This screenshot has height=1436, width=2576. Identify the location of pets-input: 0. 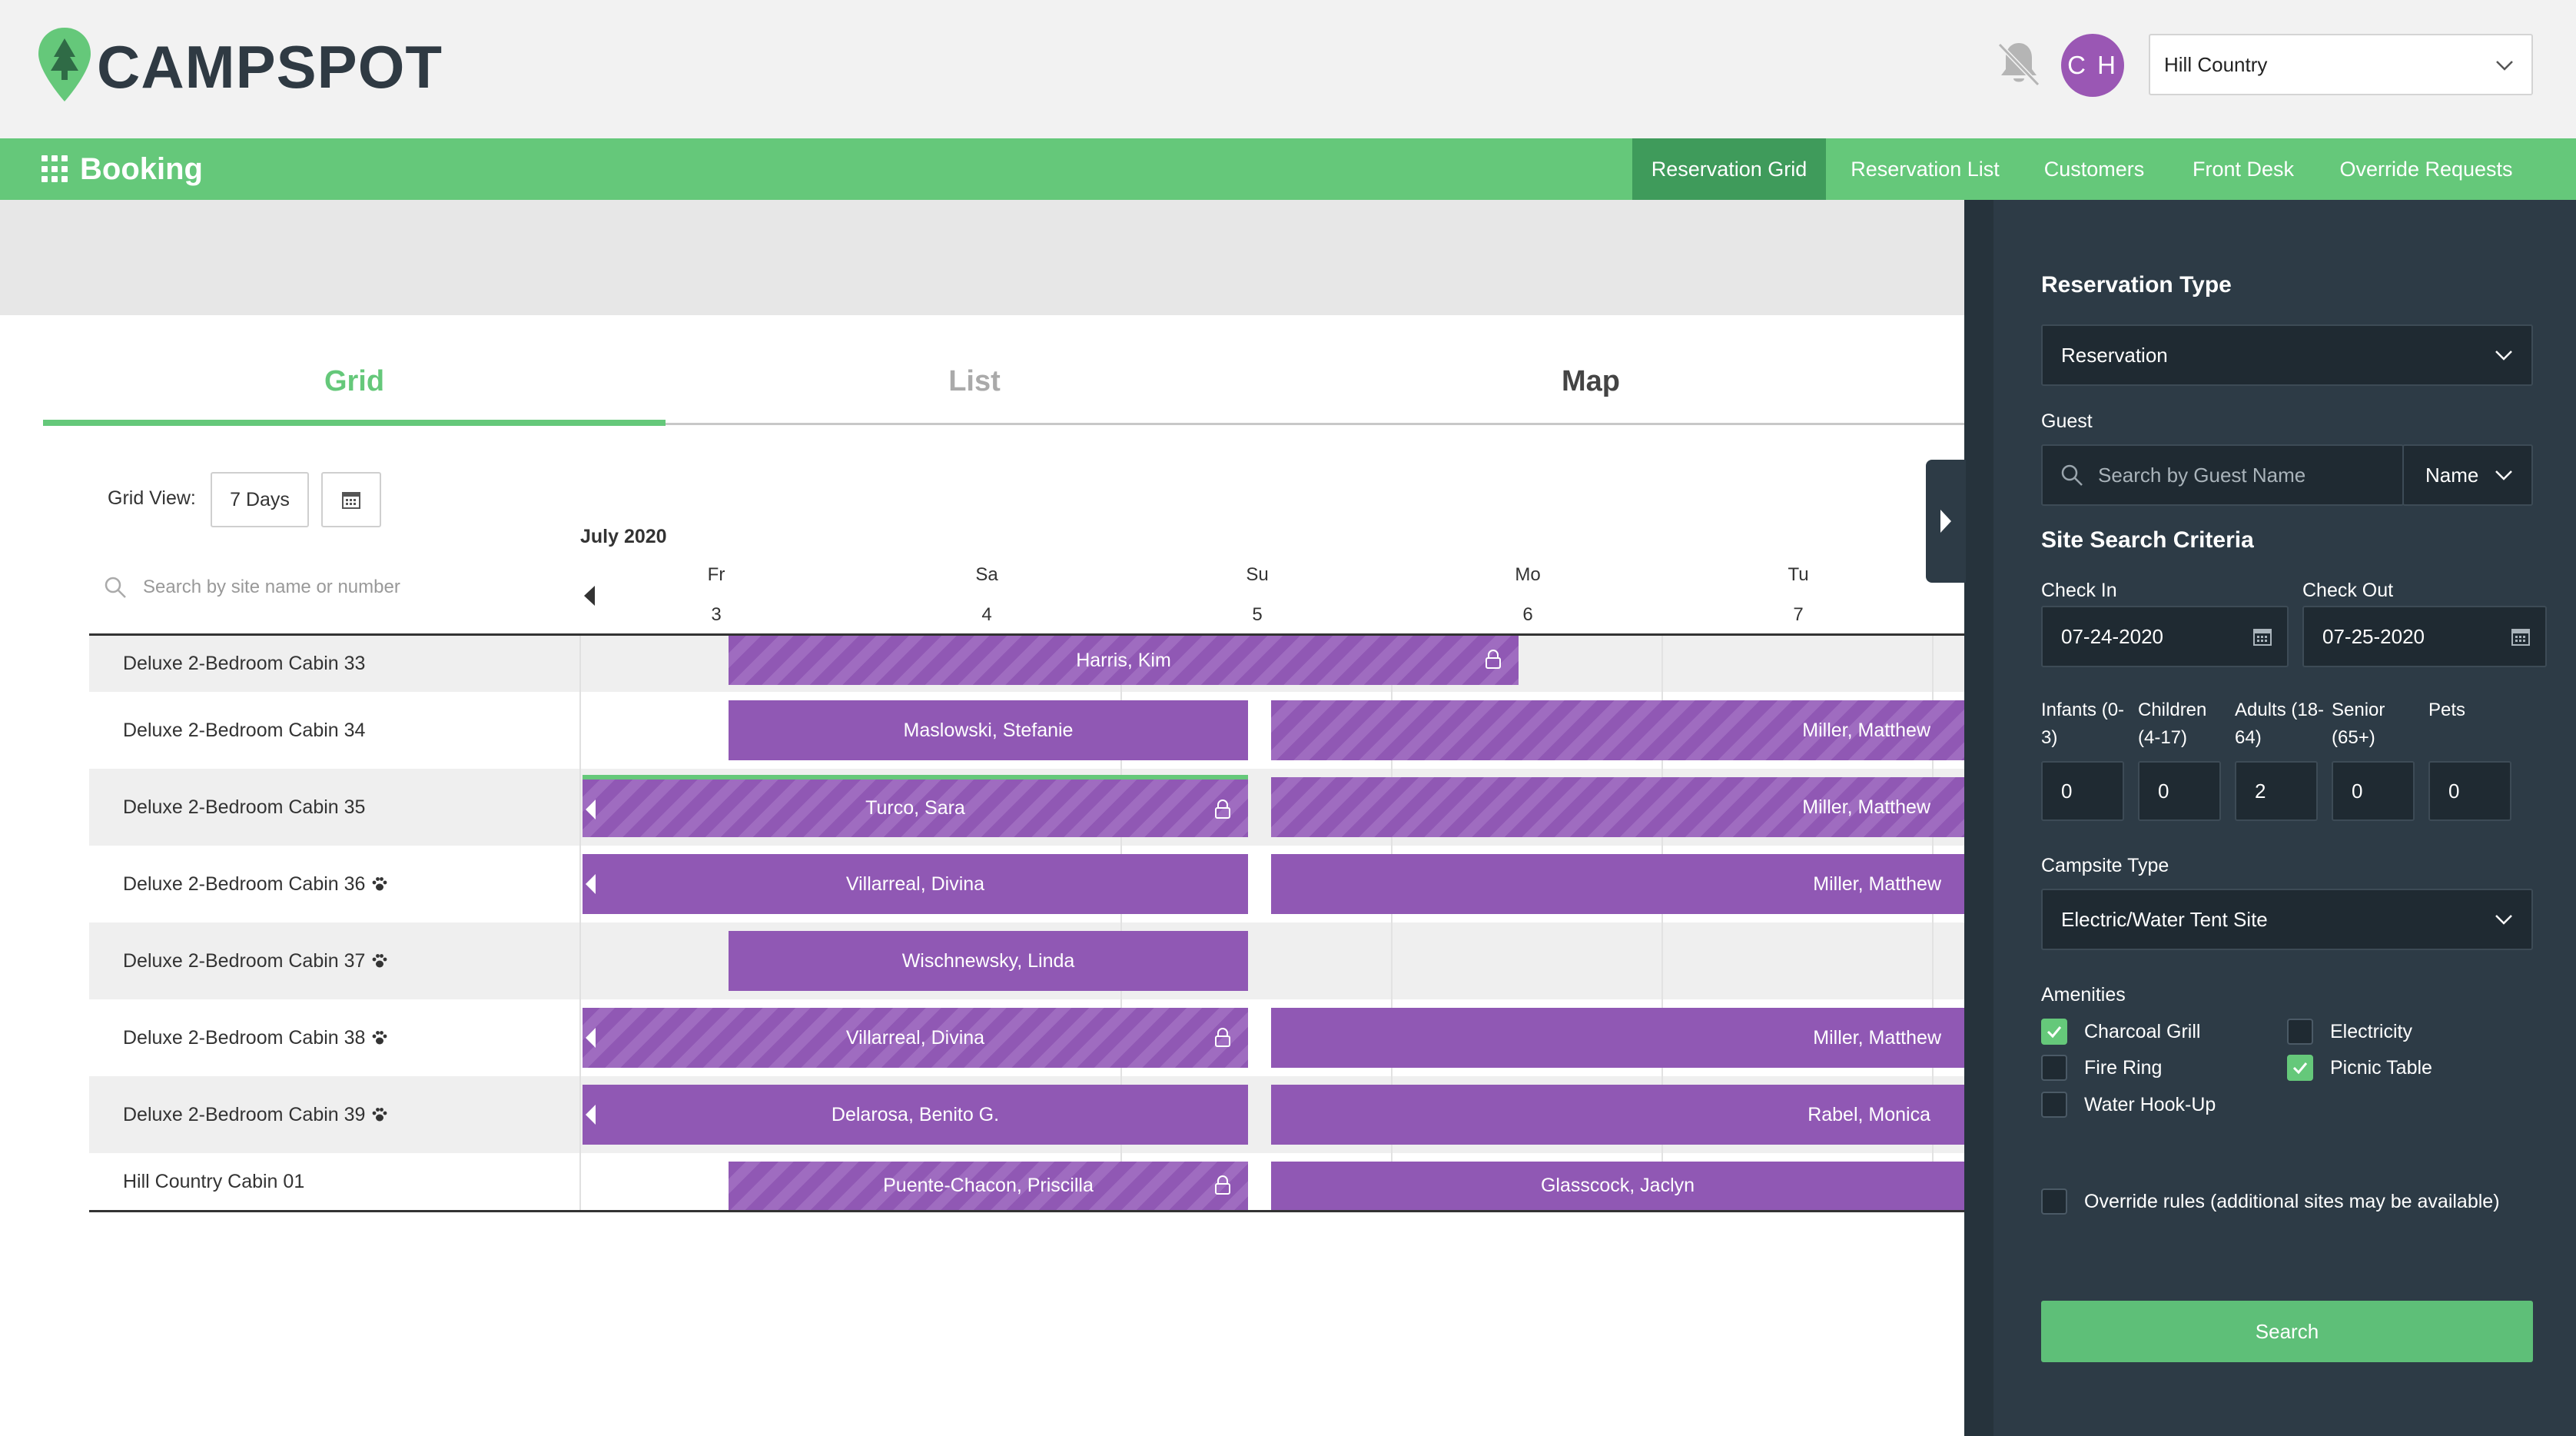
(2469, 791).